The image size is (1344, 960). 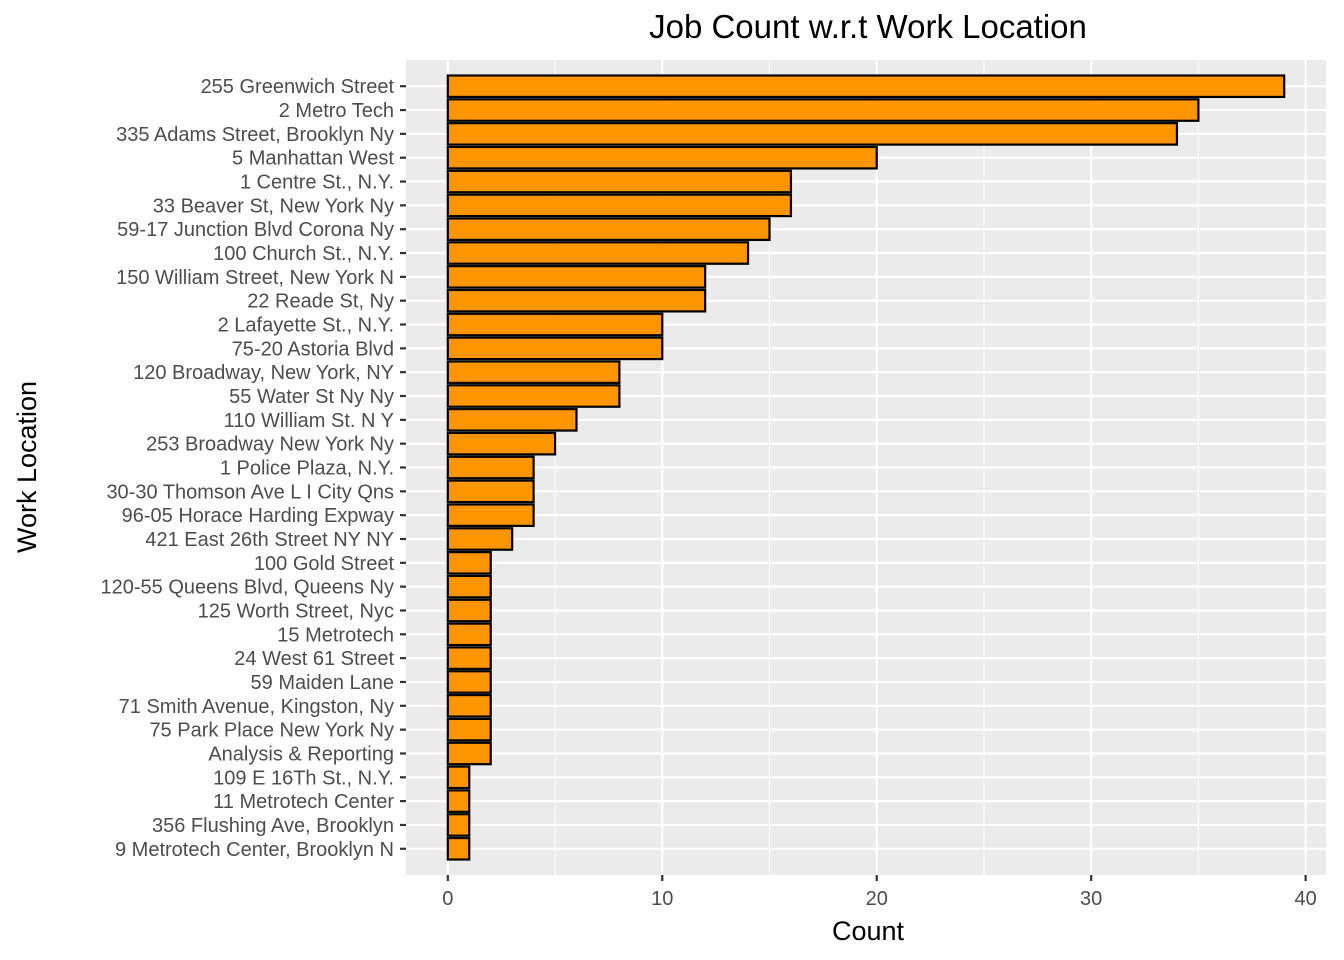 What do you see at coordinates (258, 516) in the screenshot?
I see `y-tick-label: 96-05 Horace Harding Expway` at bounding box center [258, 516].